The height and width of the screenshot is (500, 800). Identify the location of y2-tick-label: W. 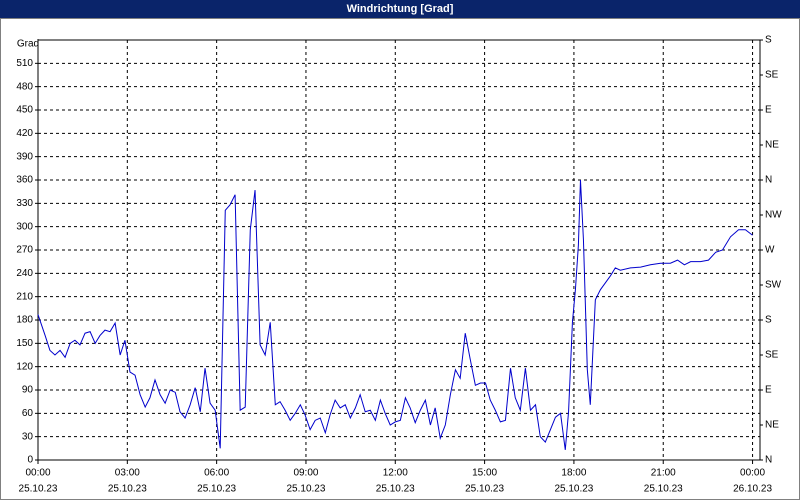
(770, 250).